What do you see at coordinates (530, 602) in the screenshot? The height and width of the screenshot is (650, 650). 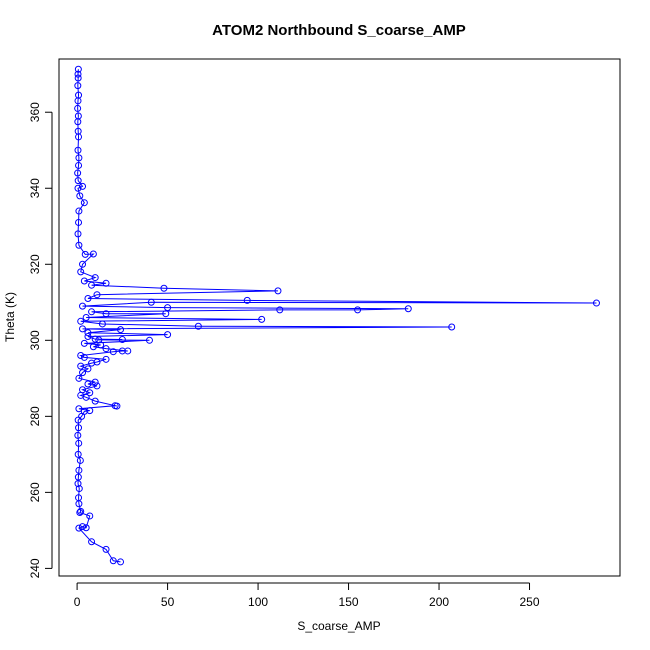 I see `x-tick-label: 250` at bounding box center [530, 602].